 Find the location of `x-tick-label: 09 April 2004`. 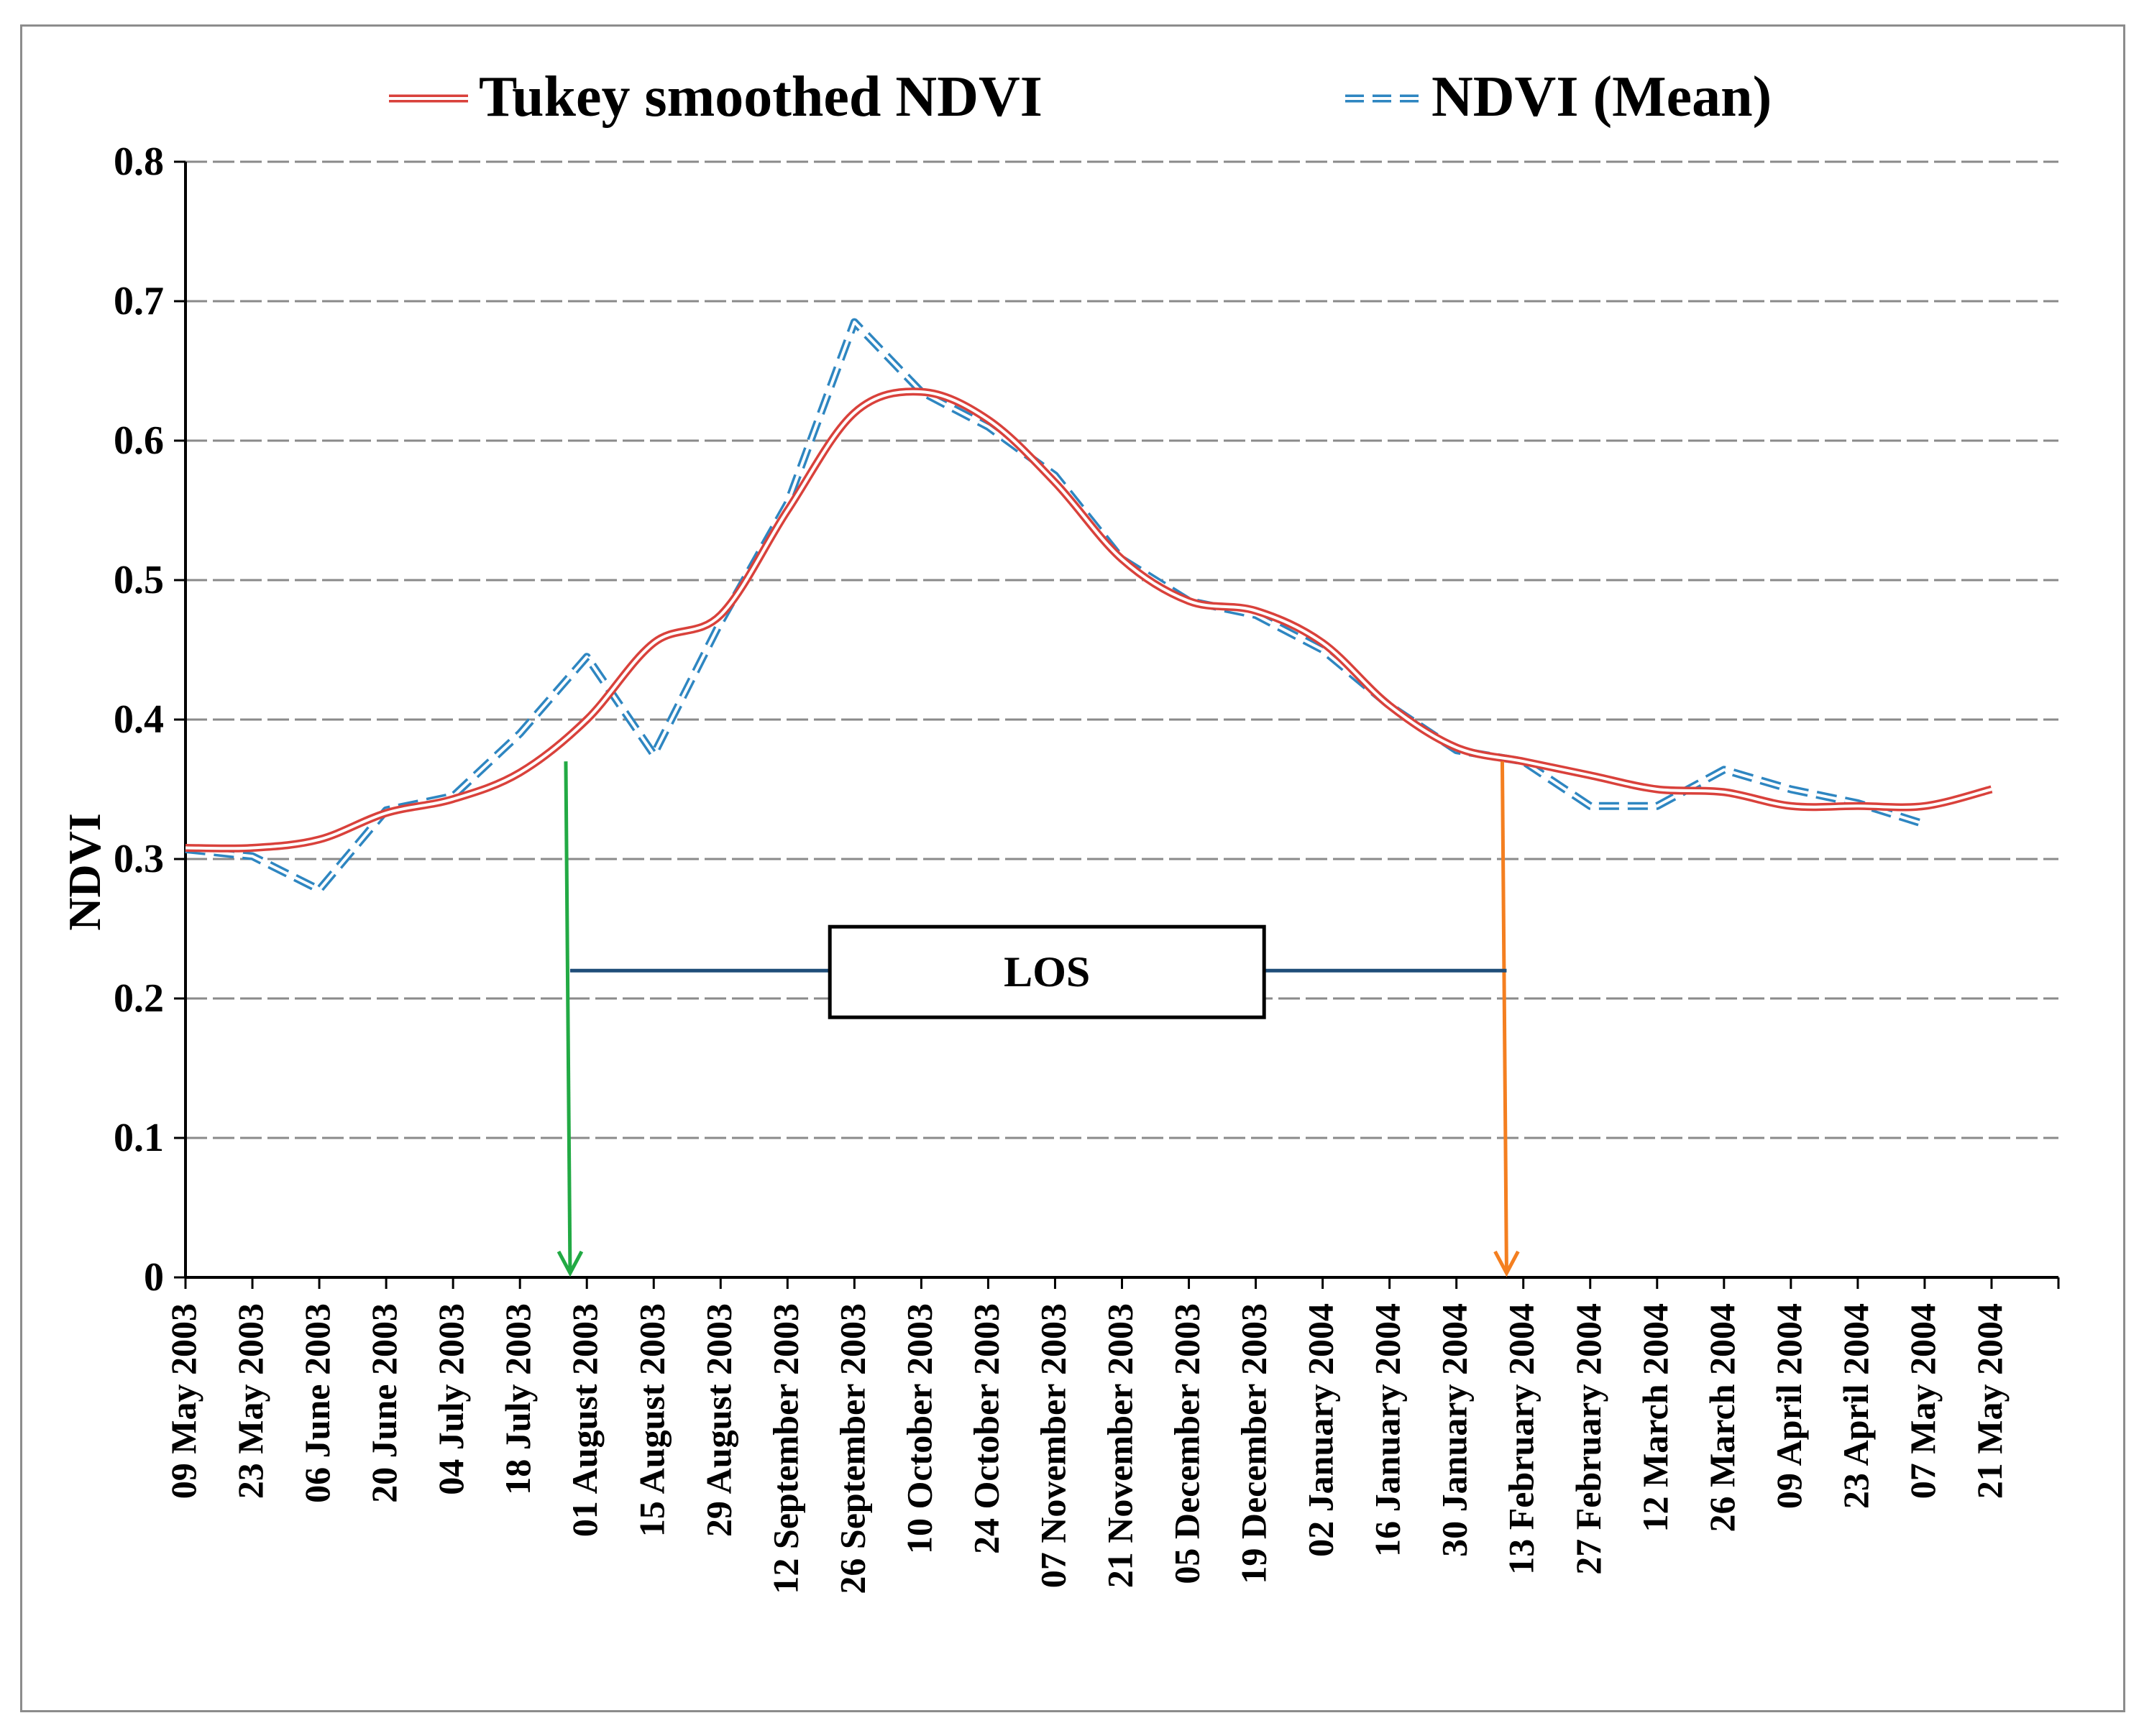

x-tick-label: 09 April 2004 is located at coordinates (1789, 1406).